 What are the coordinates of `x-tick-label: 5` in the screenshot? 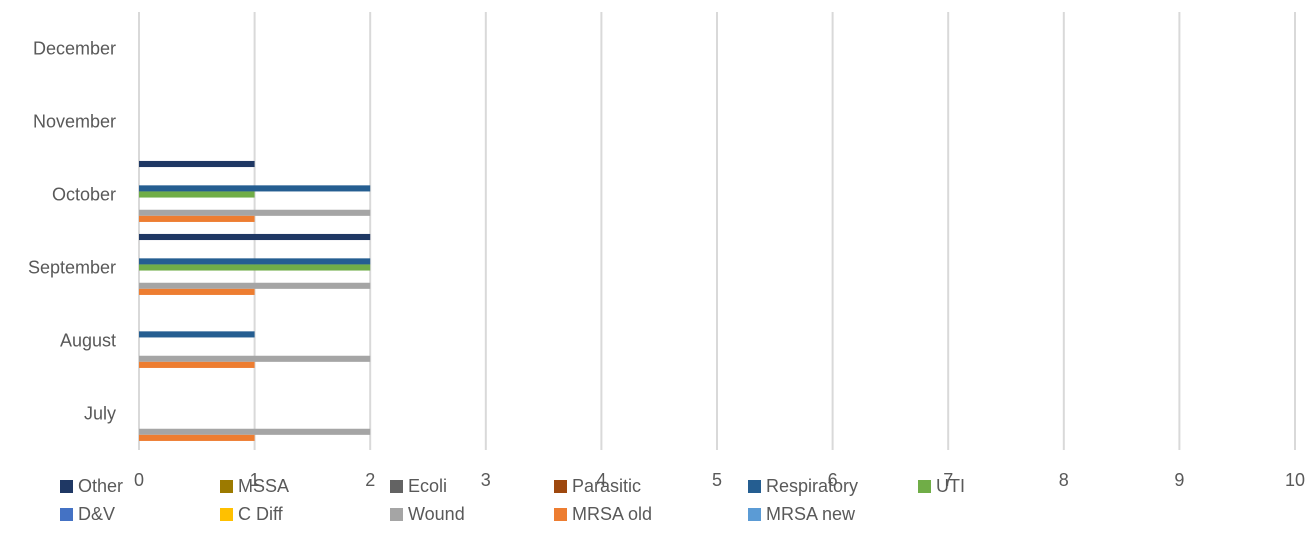 It's located at (717, 480).